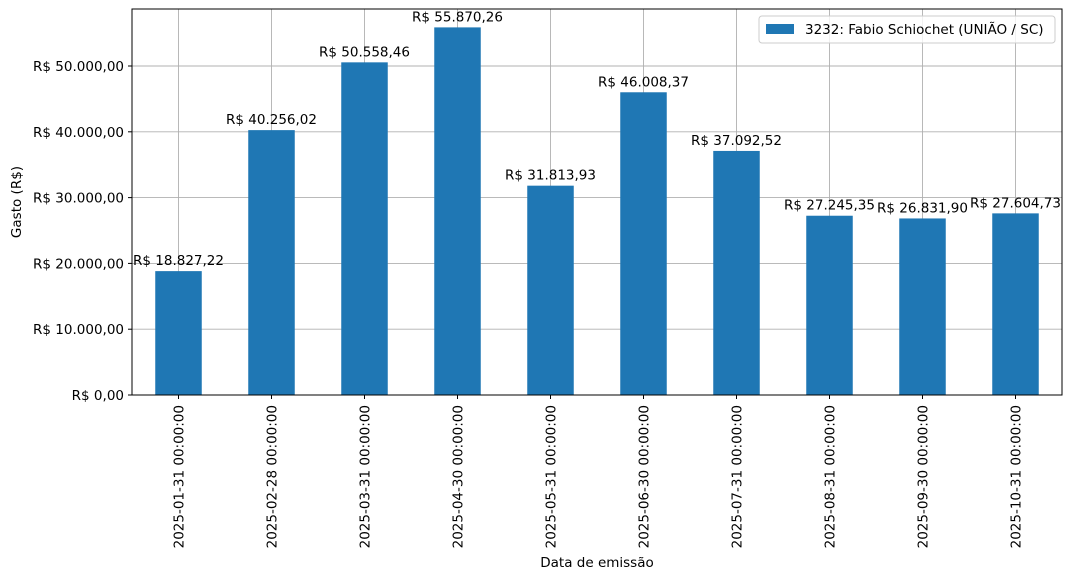  Describe the element at coordinates (1015, 203) in the screenshot. I see `bar-data-label: R$ 27.604,73` at that location.